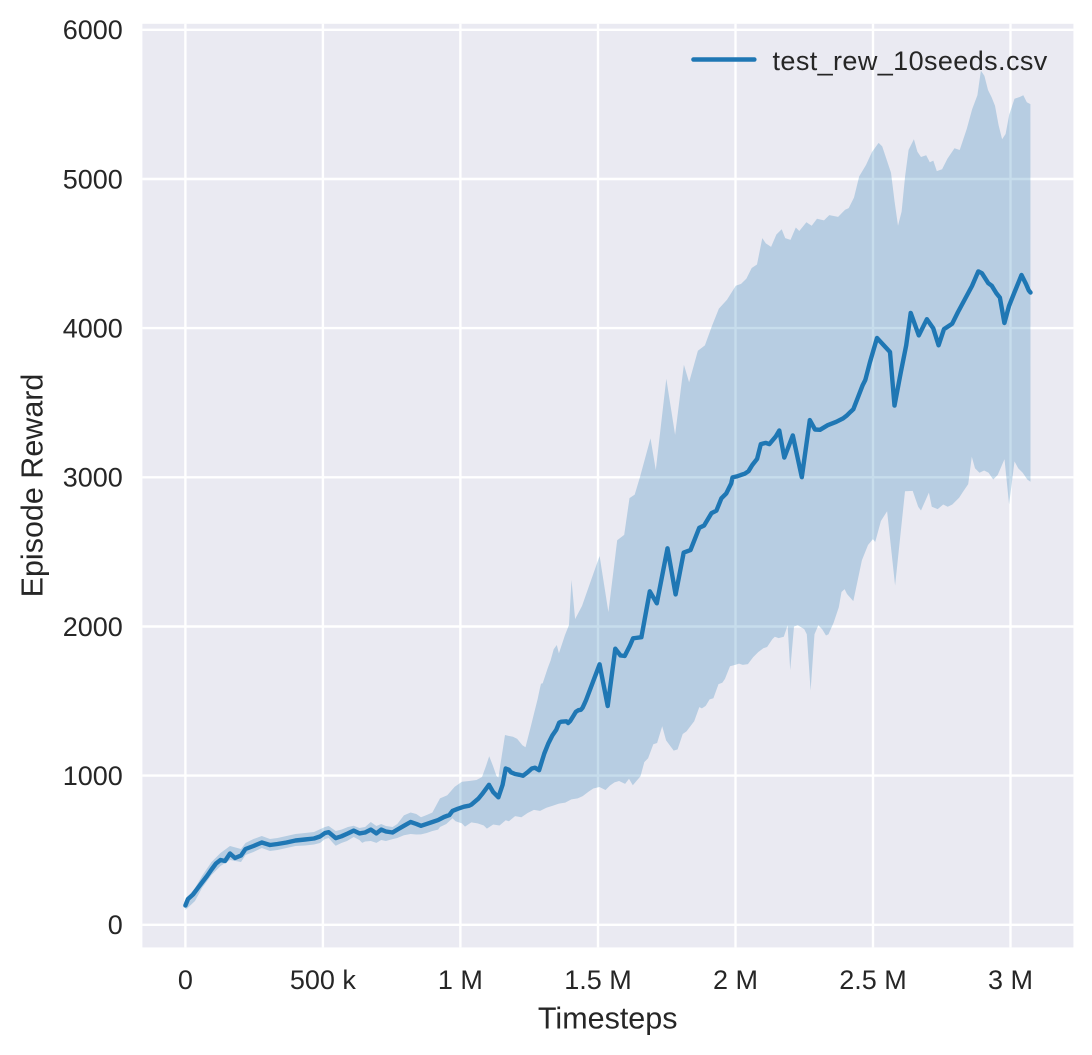  What do you see at coordinates (93, 30) in the screenshot?
I see `svg-text: 6000` at bounding box center [93, 30].